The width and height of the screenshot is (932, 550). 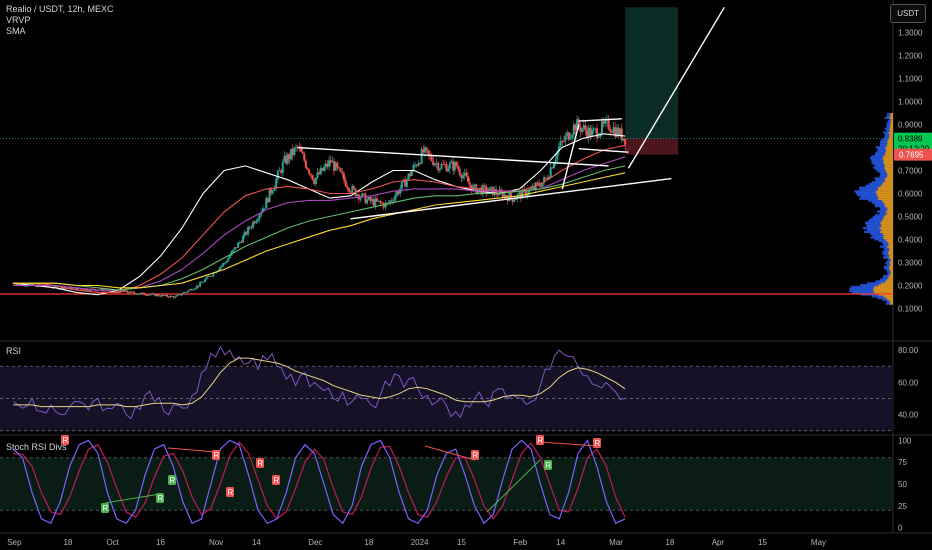 I want to click on time-tick-label: 18, so click(x=368, y=542).